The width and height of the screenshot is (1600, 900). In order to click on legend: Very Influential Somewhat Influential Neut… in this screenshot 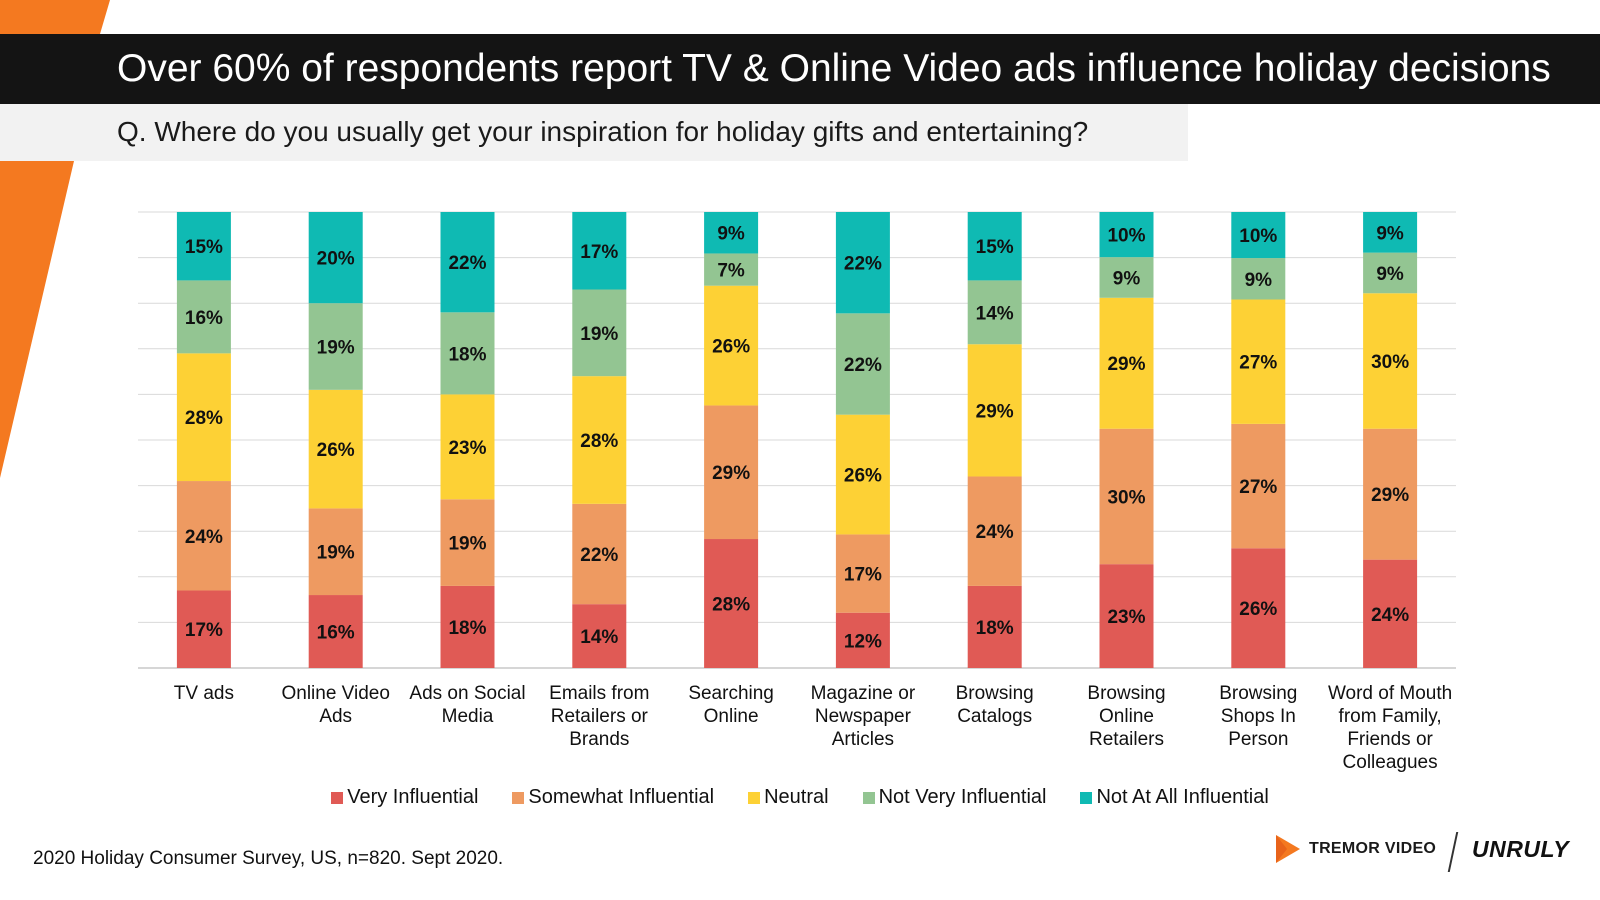, I will do `click(800, 797)`.